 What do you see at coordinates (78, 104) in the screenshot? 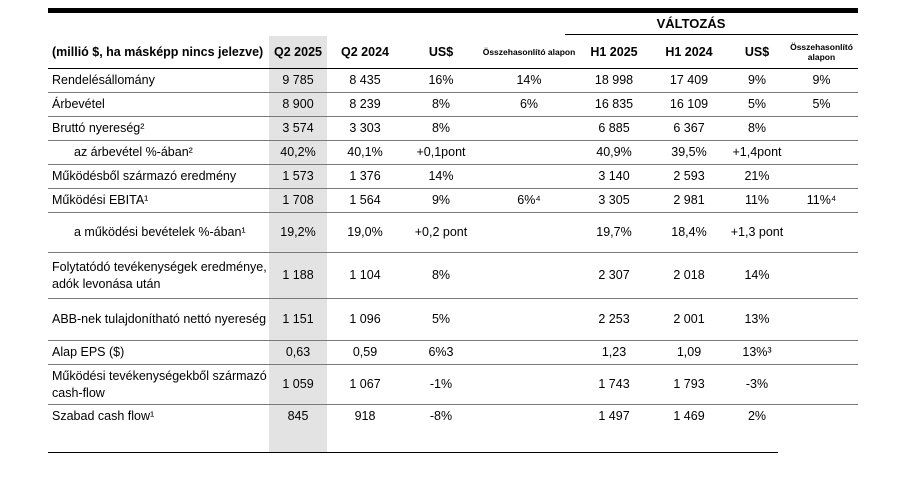
I see `row-label: Árbevétel` at bounding box center [78, 104].